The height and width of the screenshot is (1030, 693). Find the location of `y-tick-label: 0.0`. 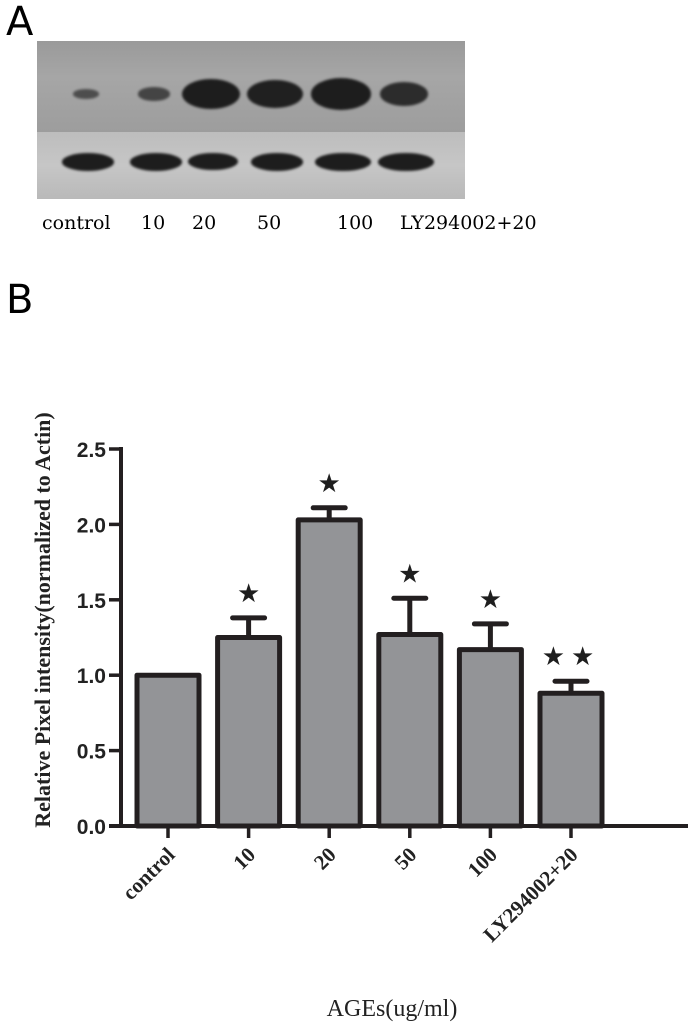

y-tick-label: 0.0 is located at coordinates (91, 827).